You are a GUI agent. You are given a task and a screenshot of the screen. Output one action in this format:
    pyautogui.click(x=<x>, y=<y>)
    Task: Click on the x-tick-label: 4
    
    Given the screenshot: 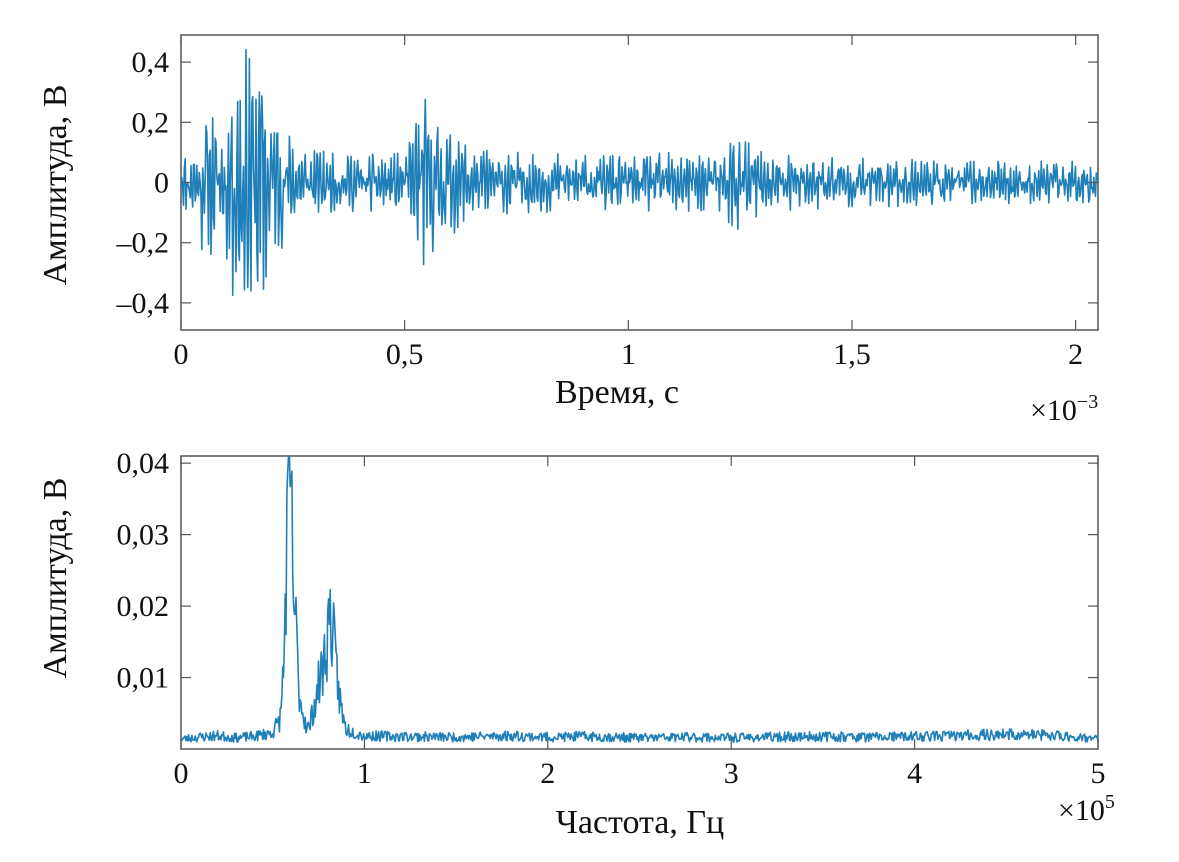 What is the action you would take?
    pyautogui.click(x=914, y=773)
    